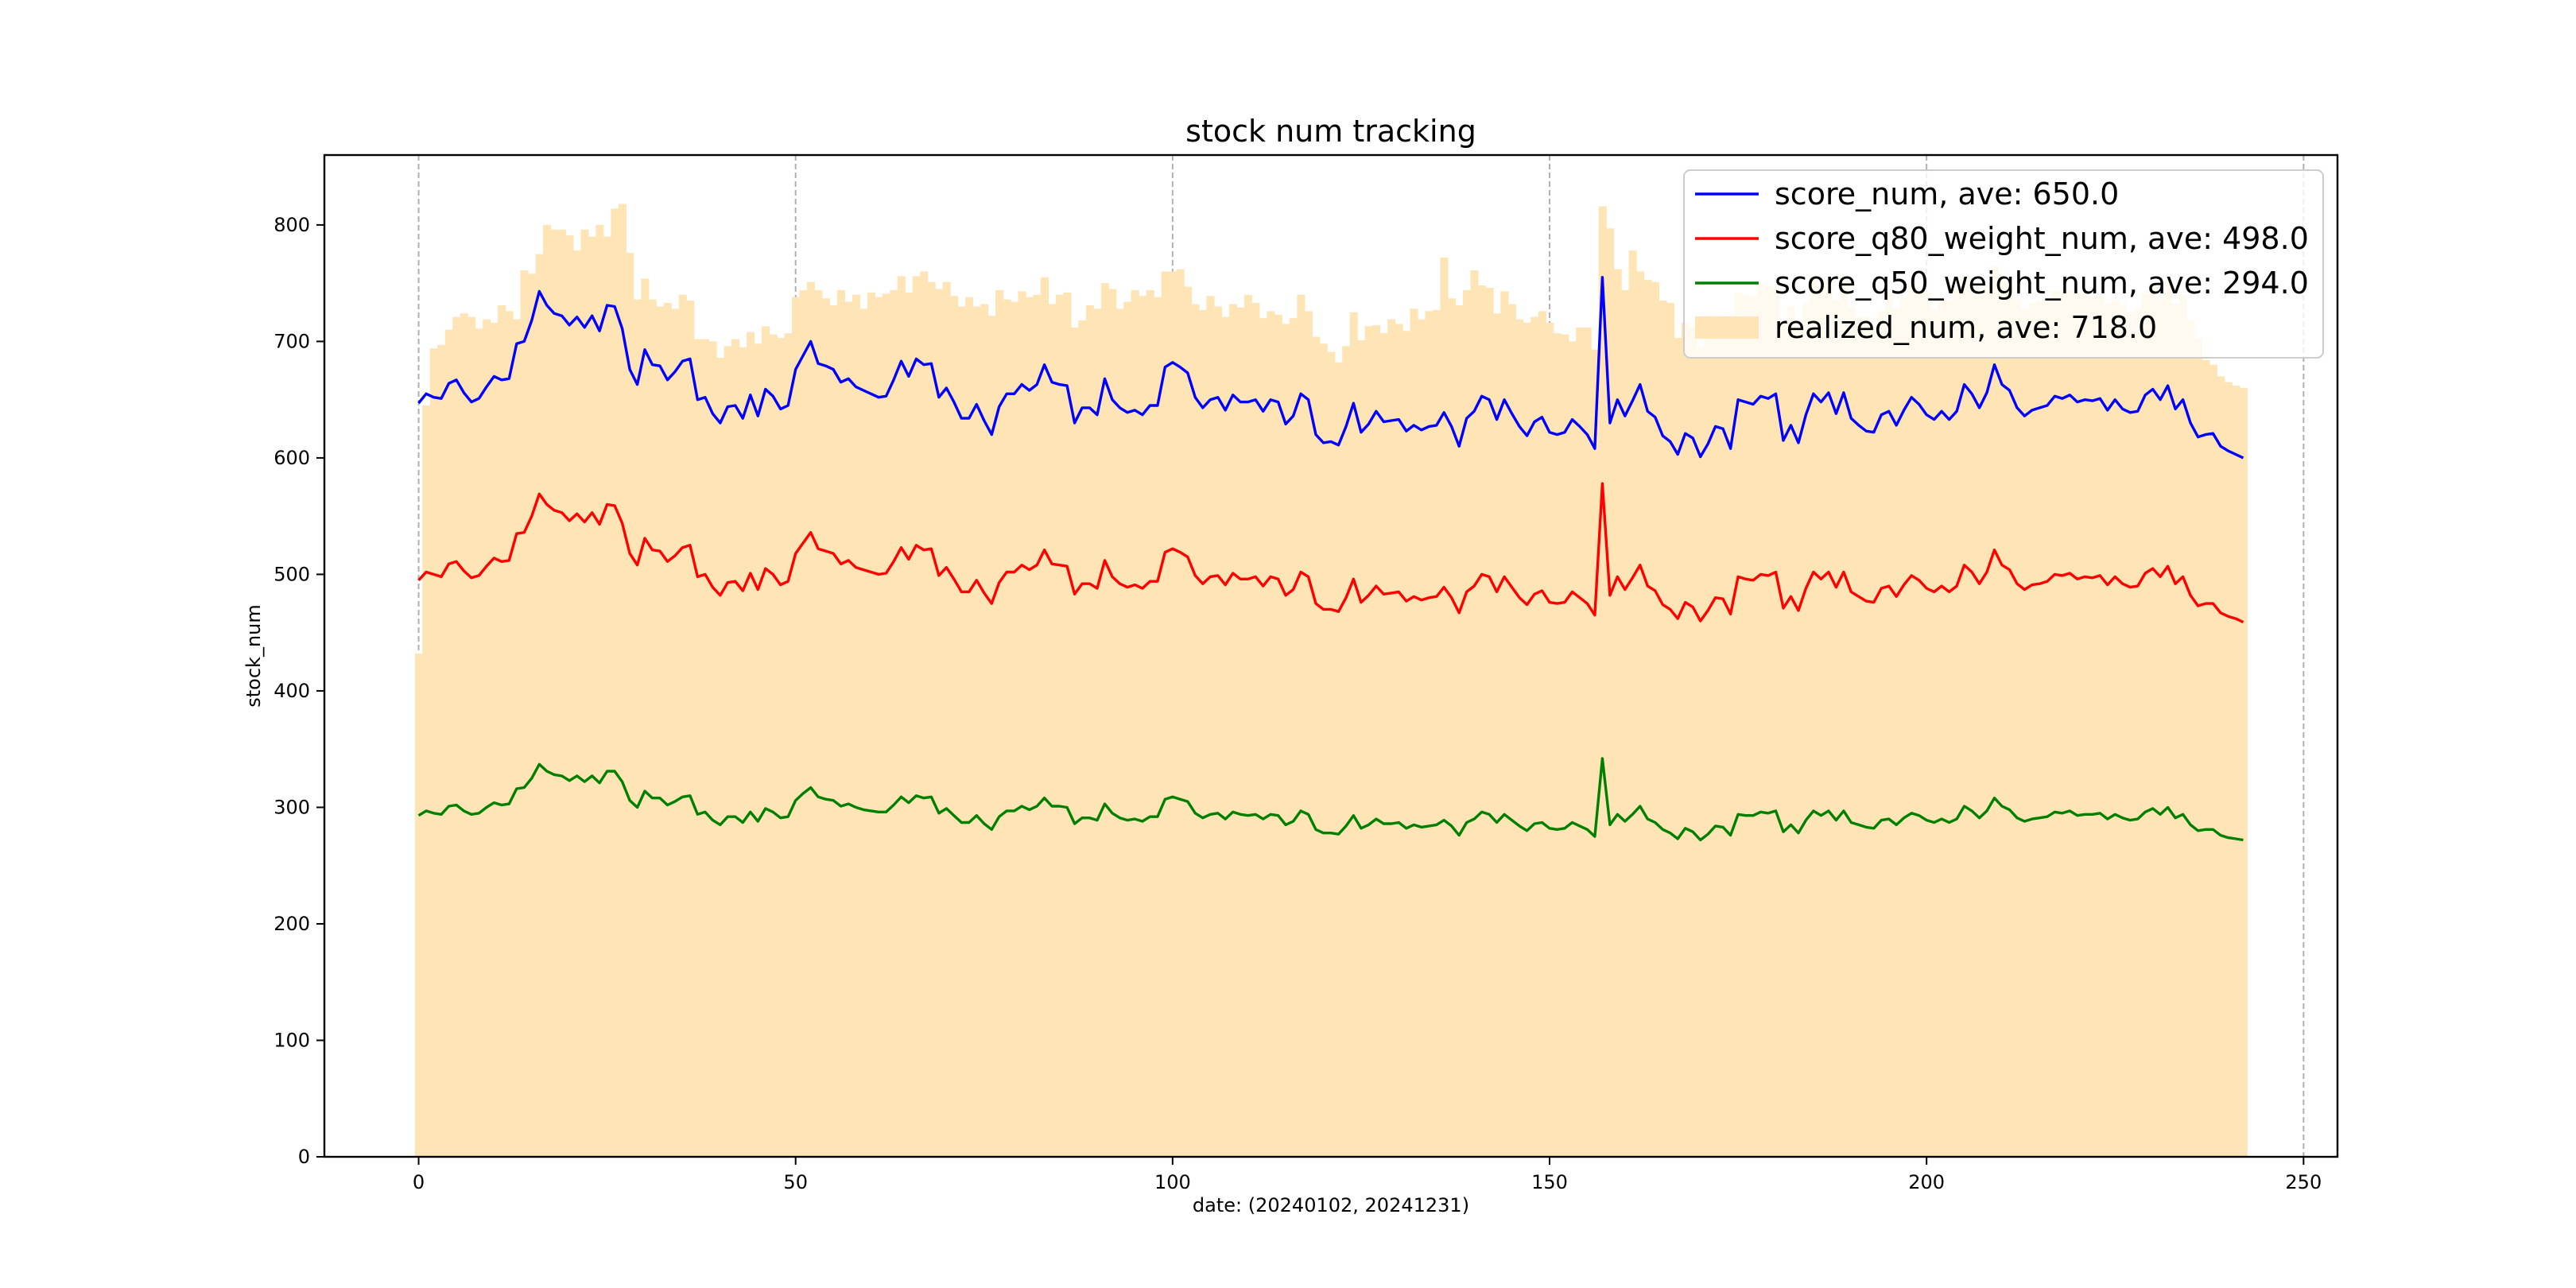 The image size is (2576, 1288). Describe the element at coordinates (2303, 1182) in the screenshot. I see `x-tick-label-250: 250` at that location.